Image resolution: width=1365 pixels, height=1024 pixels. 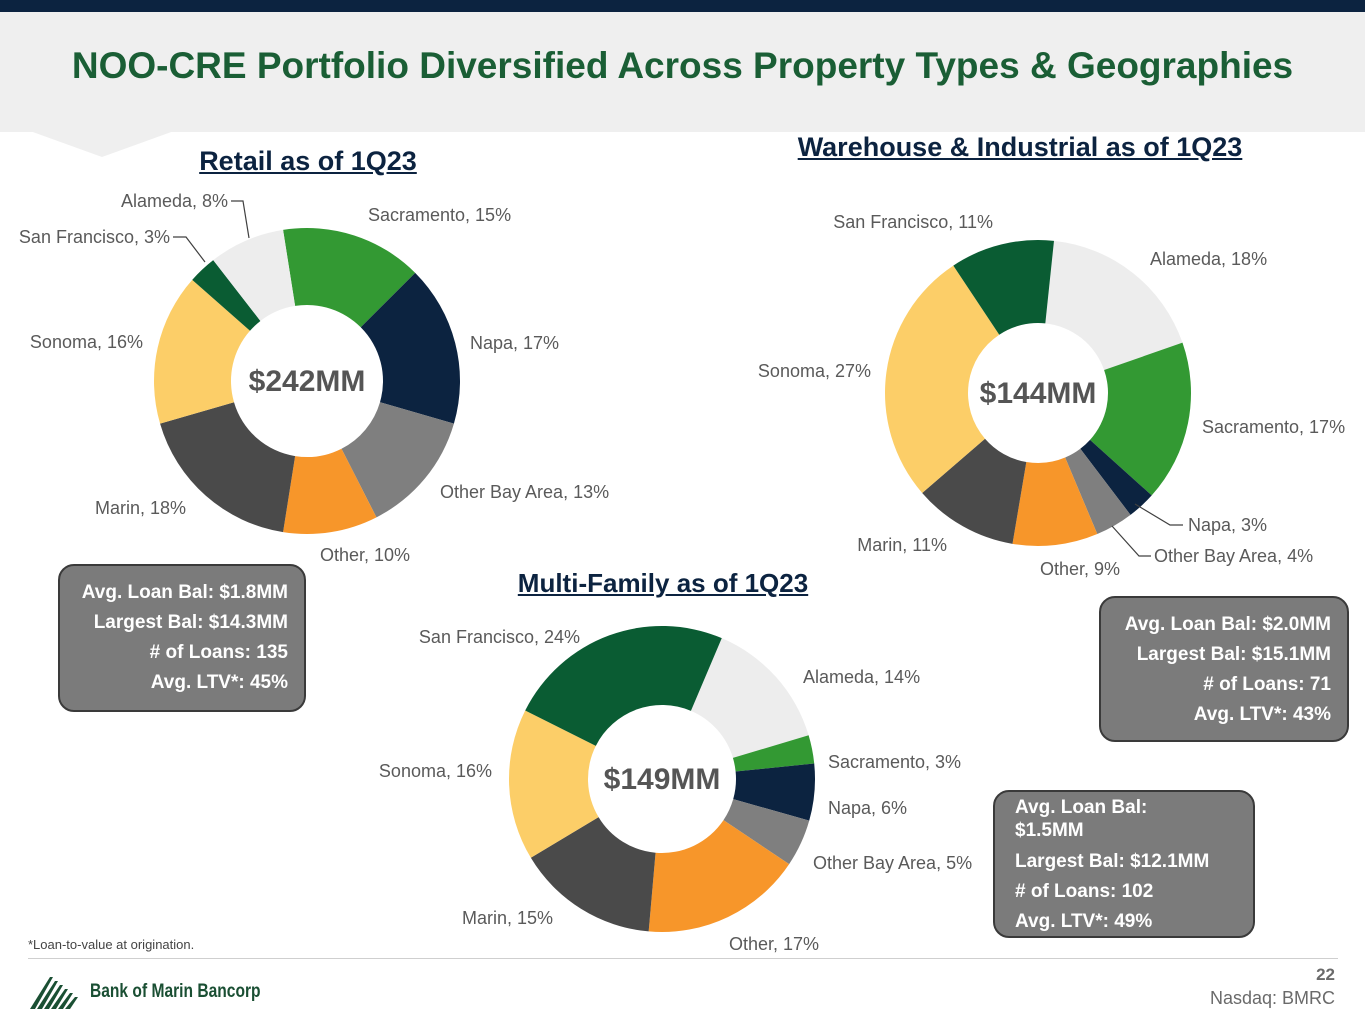 I want to click on warehouse-label-sacramento: Sacramento, 17%, so click(x=1273, y=427).